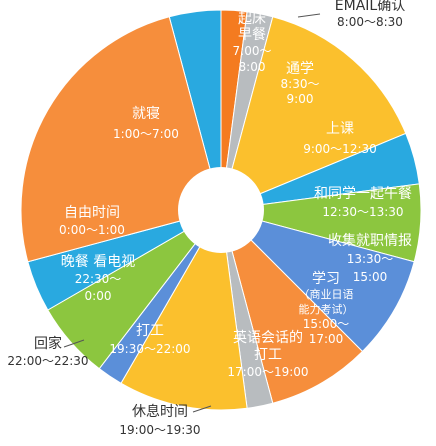  I want to click on slice-label-7-line-0: 英语会话的, so click(268, 337).